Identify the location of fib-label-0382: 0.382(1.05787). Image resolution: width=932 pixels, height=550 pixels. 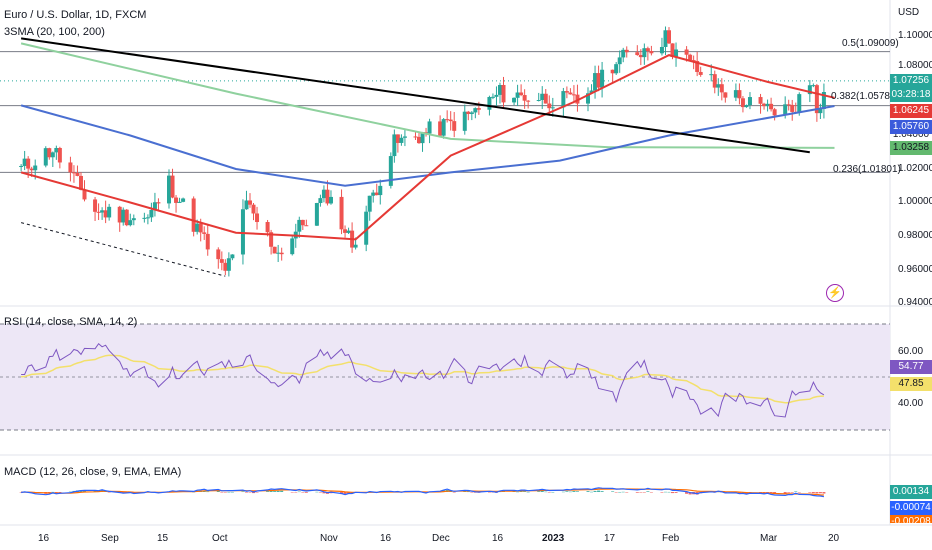
(865, 96).